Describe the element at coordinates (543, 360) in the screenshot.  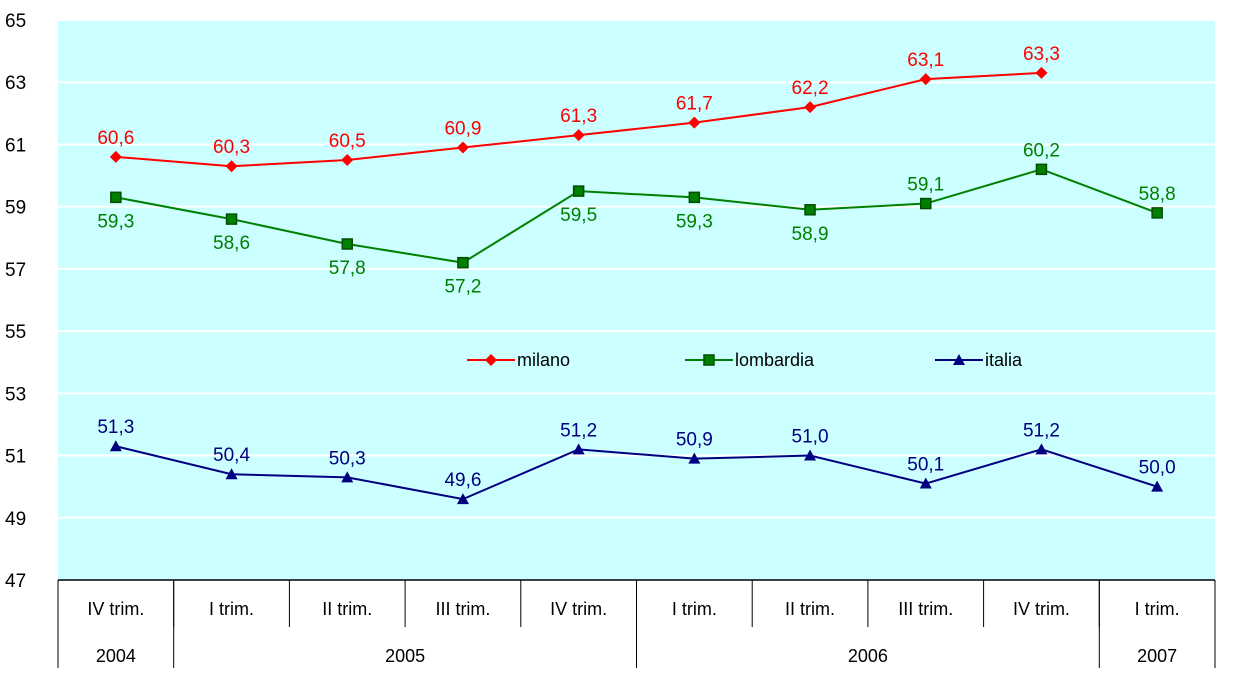
I see `legend-label: milano` at that location.